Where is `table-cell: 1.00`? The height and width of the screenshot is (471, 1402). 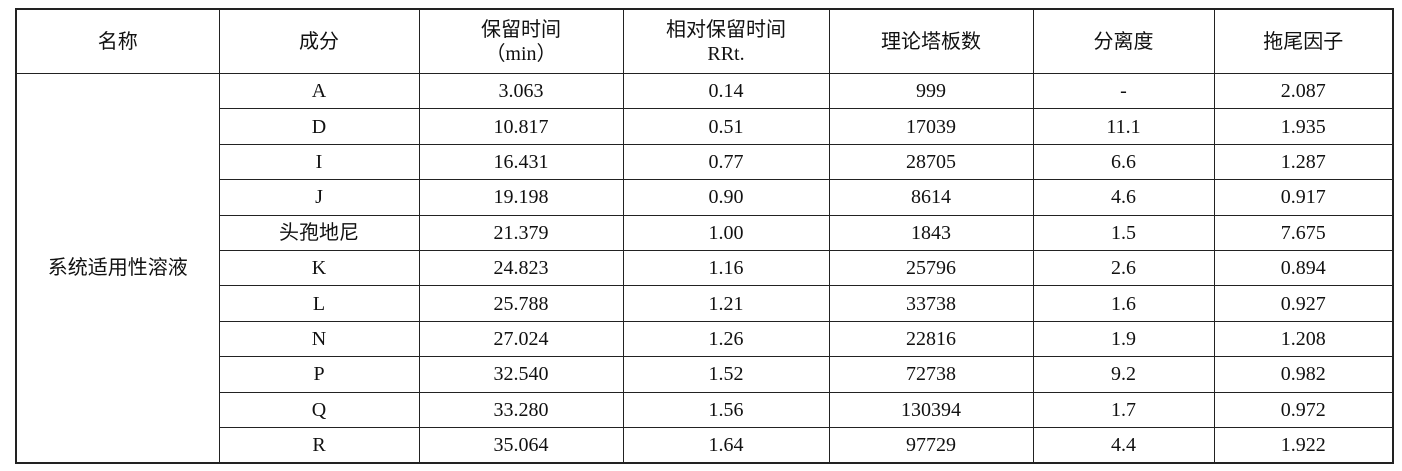
table-cell: 1.00 is located at coordinates (726, 232).